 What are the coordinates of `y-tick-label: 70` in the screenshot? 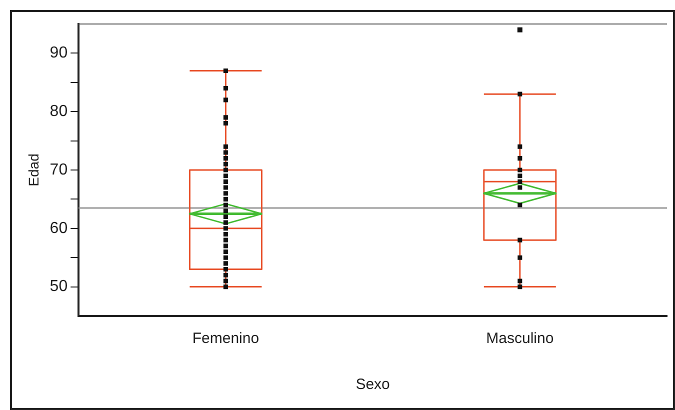 It's located at (59, 169).